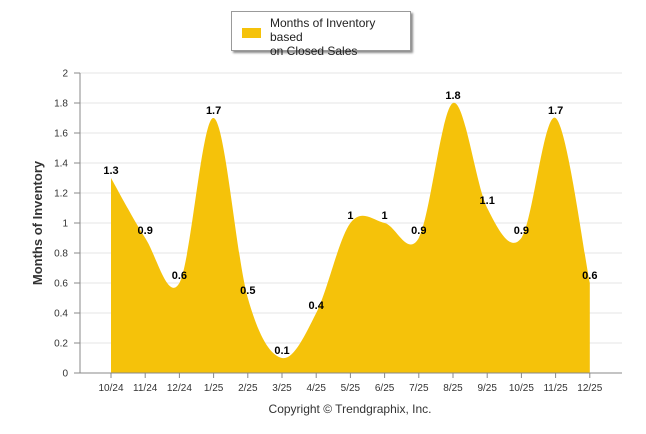  I want to click on y-axis-title: Months of Inventory, so click(37, 222).